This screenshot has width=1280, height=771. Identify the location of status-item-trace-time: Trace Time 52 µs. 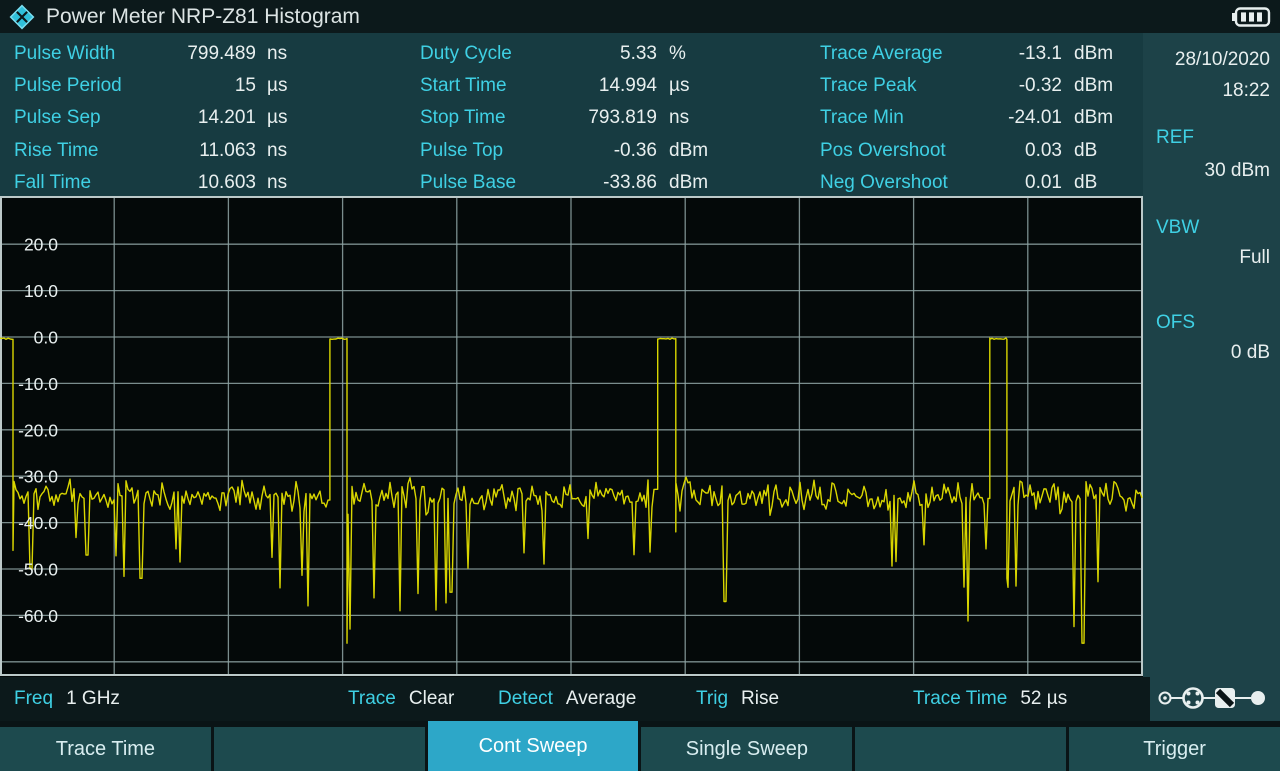
(990, 699).